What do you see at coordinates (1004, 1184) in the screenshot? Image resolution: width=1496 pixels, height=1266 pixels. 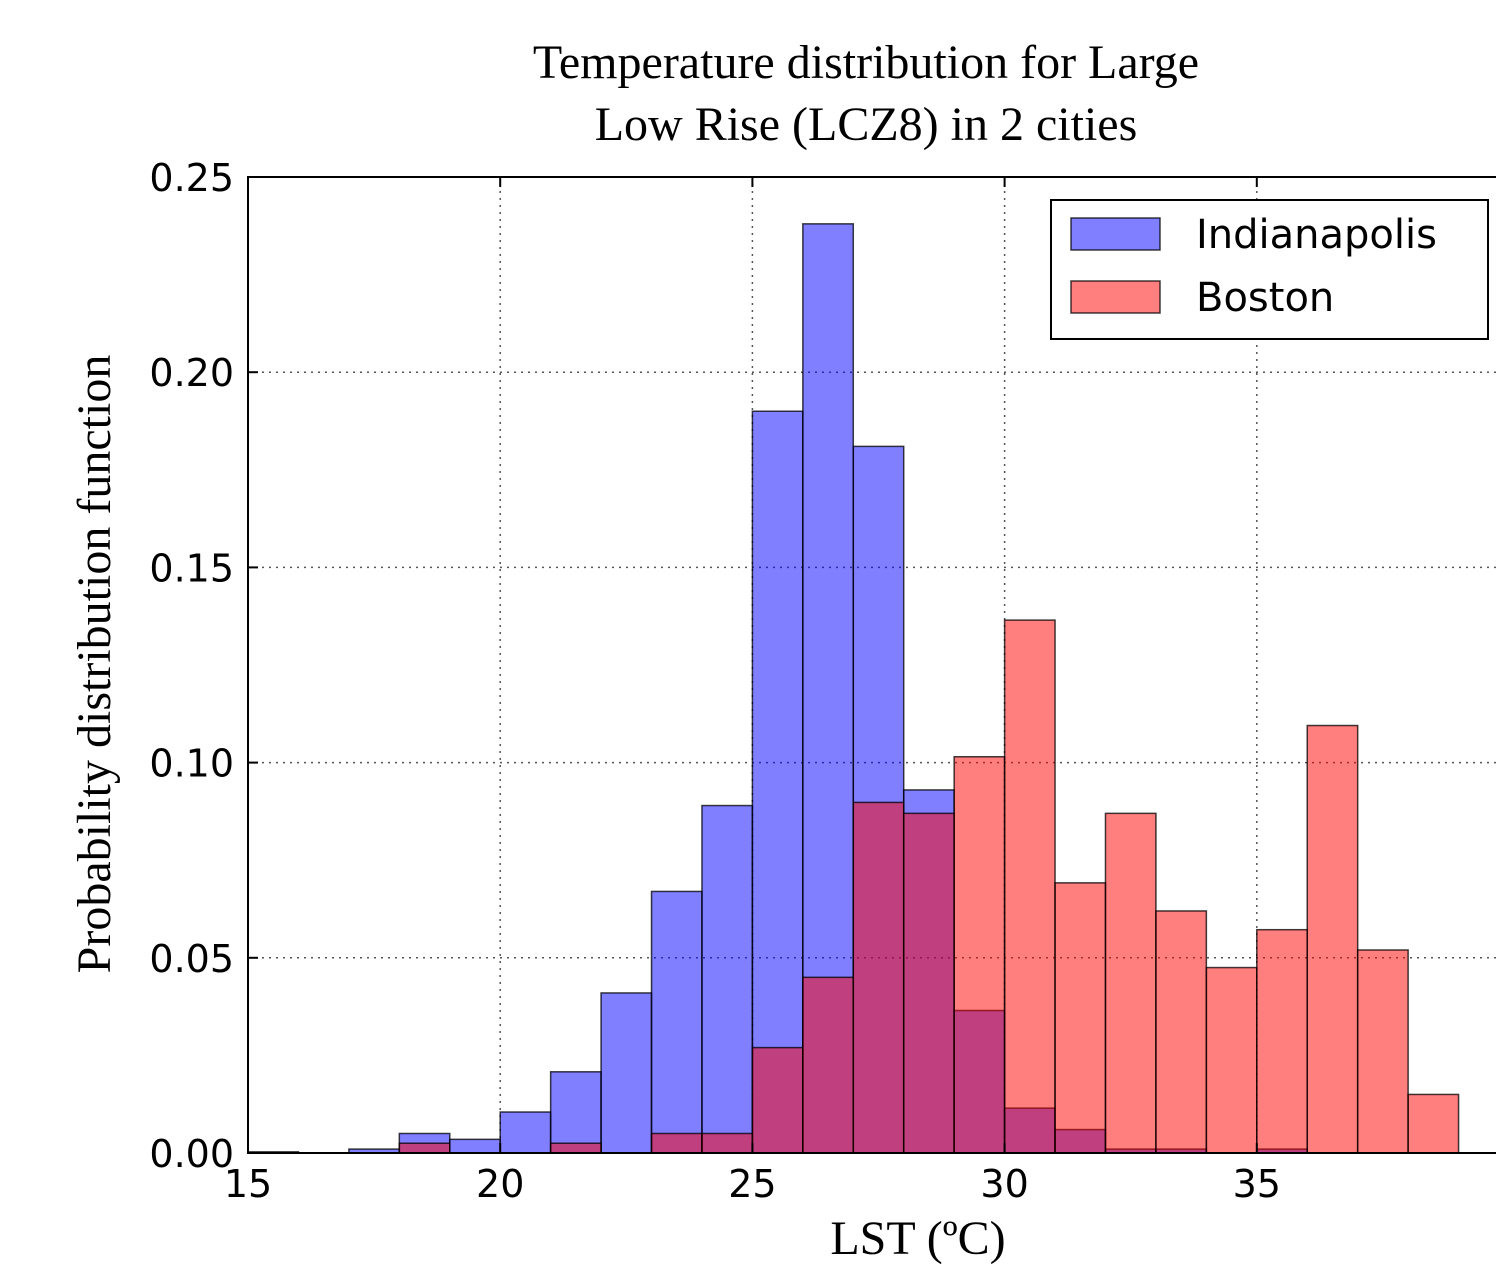 I see `x-tick-label: 30` at bounding box center [1004, 1184].